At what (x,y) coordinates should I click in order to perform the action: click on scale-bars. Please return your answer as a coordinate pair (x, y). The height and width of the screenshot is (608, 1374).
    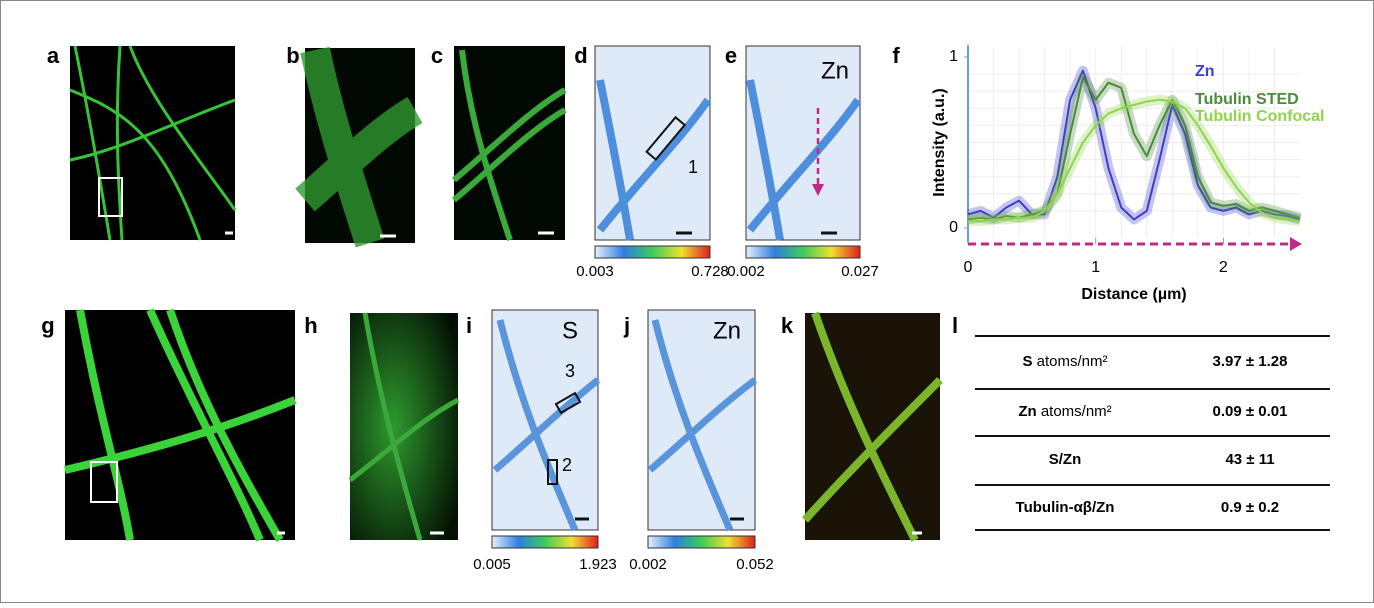
    Looking at the image, I should click on (706, 376).